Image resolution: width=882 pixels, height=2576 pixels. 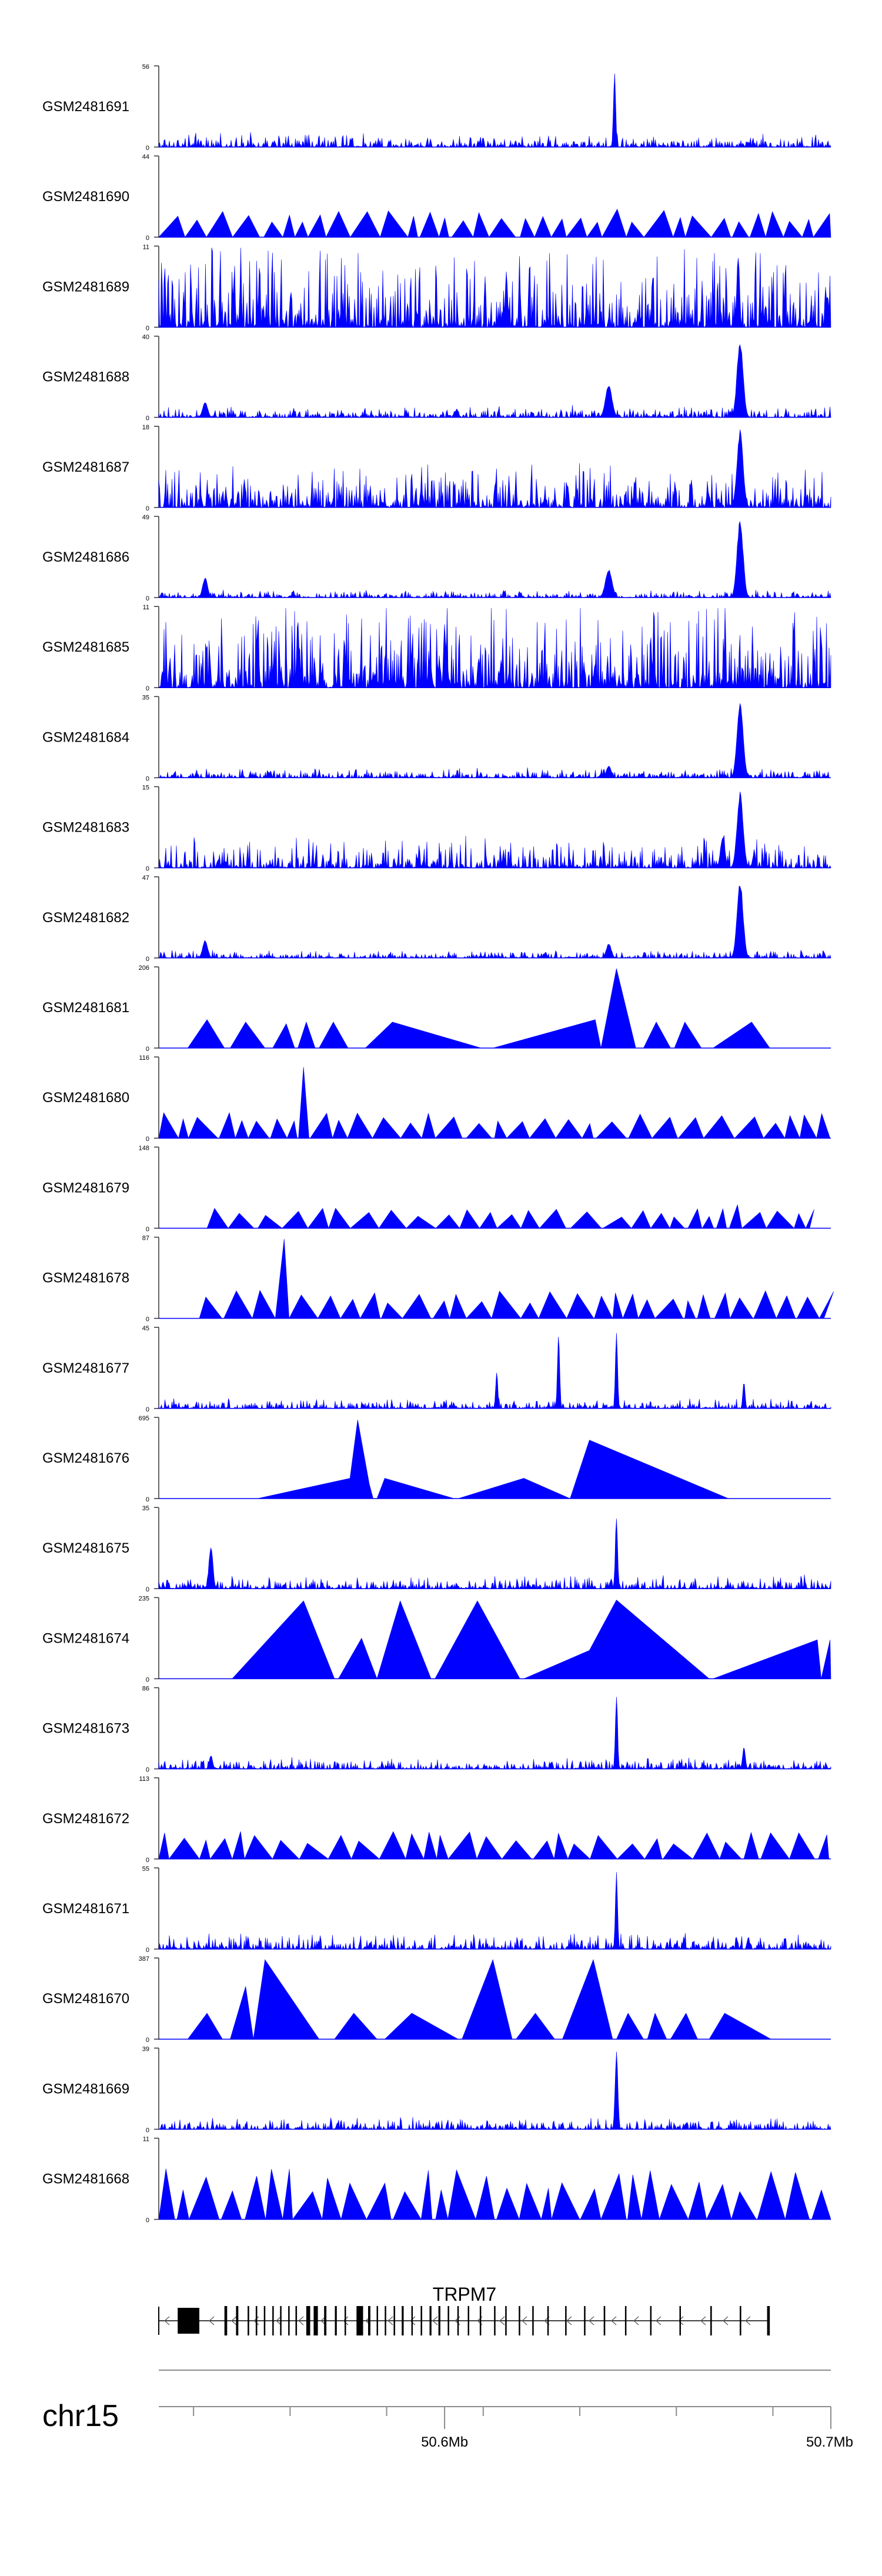 I want to click on track-label: GSM2481670, so click(x=85, y=1999).